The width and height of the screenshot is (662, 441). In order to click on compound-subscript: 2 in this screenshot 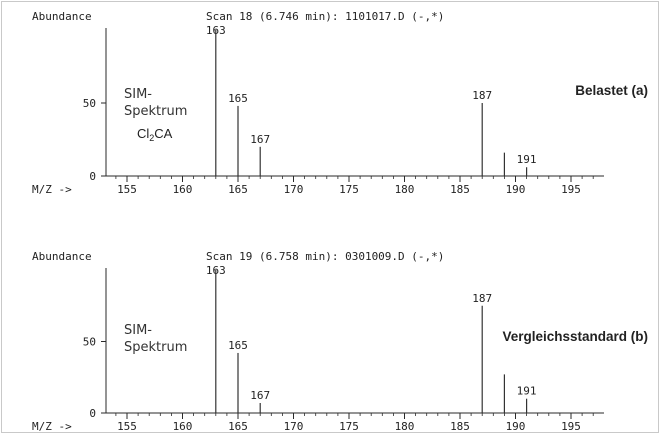, I will do `click(151, 138)`.